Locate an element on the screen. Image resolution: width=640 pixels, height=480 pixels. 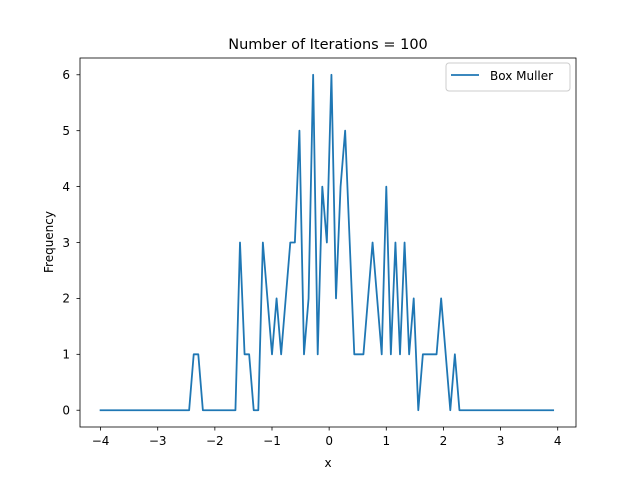
legend-box is located at coordinates (508, 77).